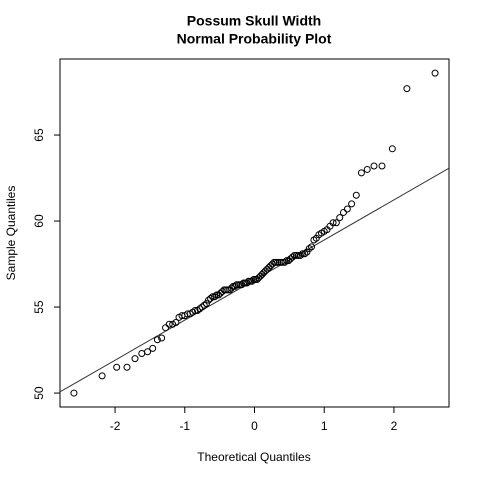 This screenshot has height=480, width=480. I want to click on y-tick-label: 60, so click(39, 221).